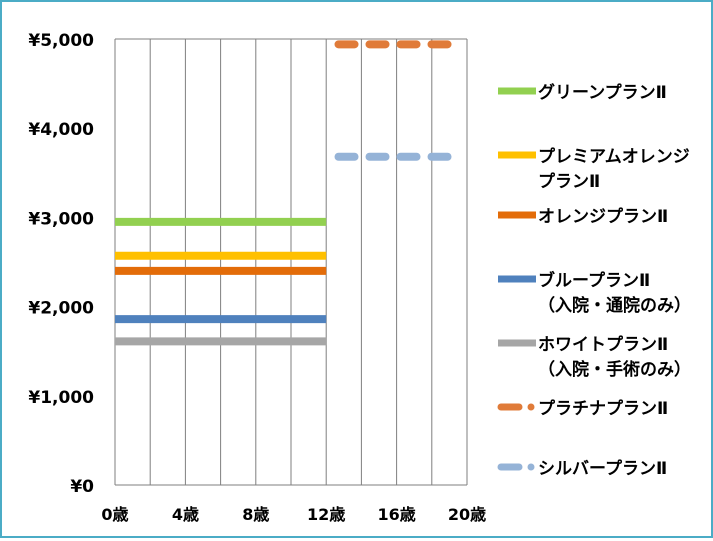  What do you see at coordinates (114, 514) in the screenshot?
I see `x-tick-label: 0歳` at bounding box center [114, 514].